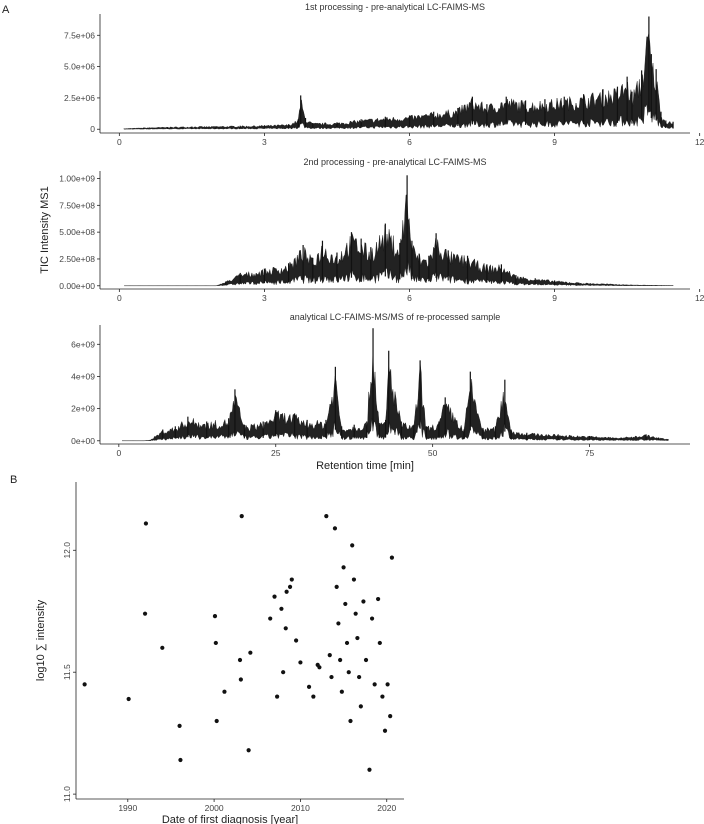 Image resolution: width=704 pixels, height=824 pixels. I want to click on x-tick-label: 75, so click(590, 453).